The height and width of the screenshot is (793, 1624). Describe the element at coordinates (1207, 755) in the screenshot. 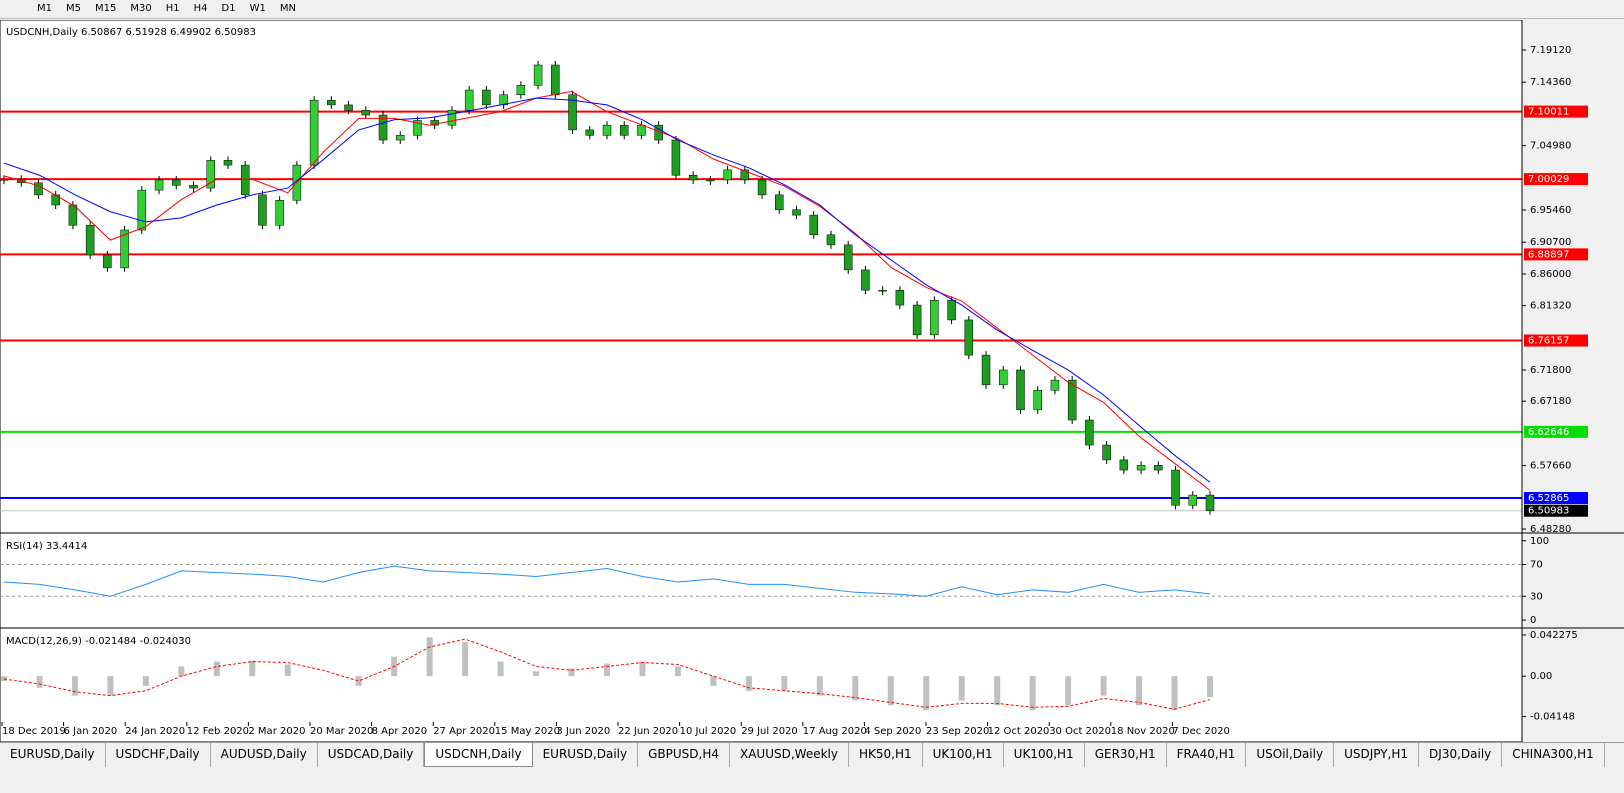

I see `chart-tab: FRA40,H1` at that location.